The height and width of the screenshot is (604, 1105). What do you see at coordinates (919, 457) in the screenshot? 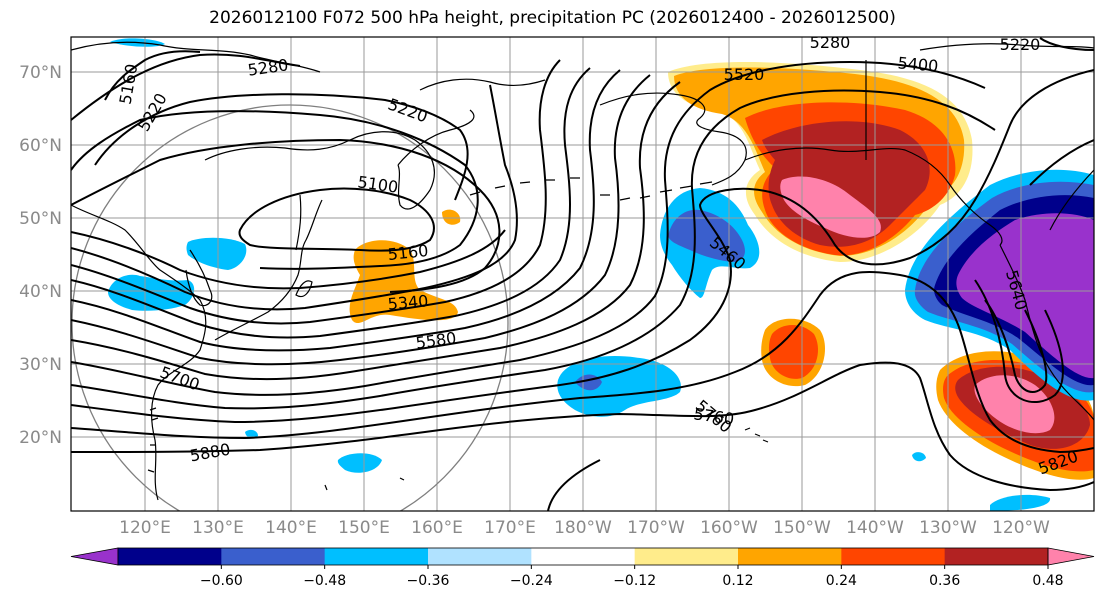
I see `precip-negative-14-area` at bounding box center [919, 457].